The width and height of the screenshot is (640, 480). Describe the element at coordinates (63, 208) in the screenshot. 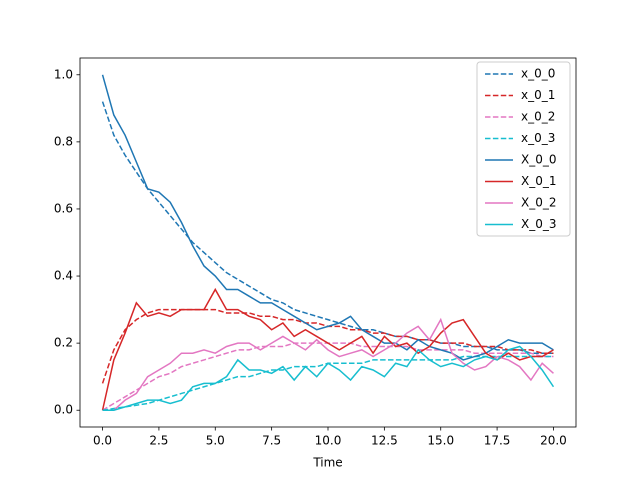

I see `y-tick-label: 0.6` at that location.